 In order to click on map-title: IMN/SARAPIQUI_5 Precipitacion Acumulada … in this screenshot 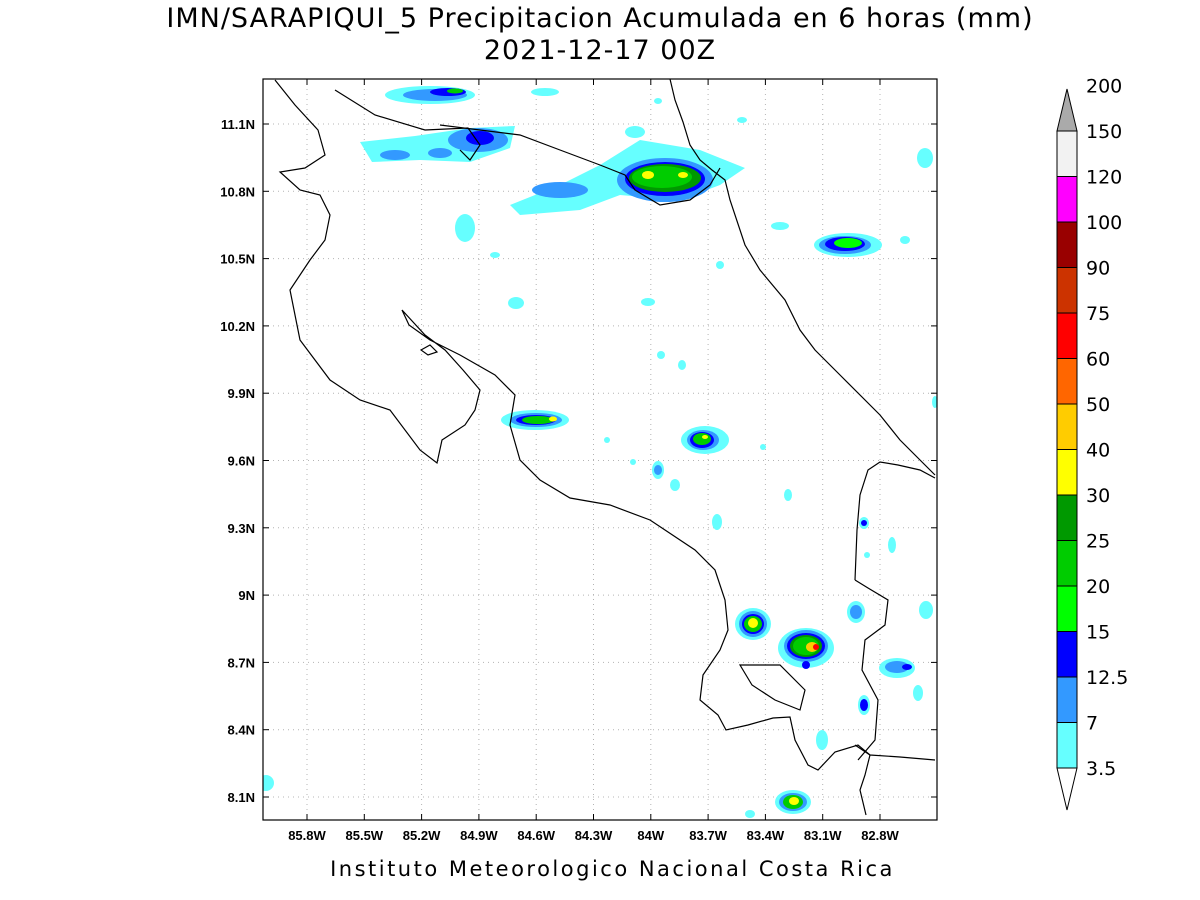, I will do `click(600, 18)`.